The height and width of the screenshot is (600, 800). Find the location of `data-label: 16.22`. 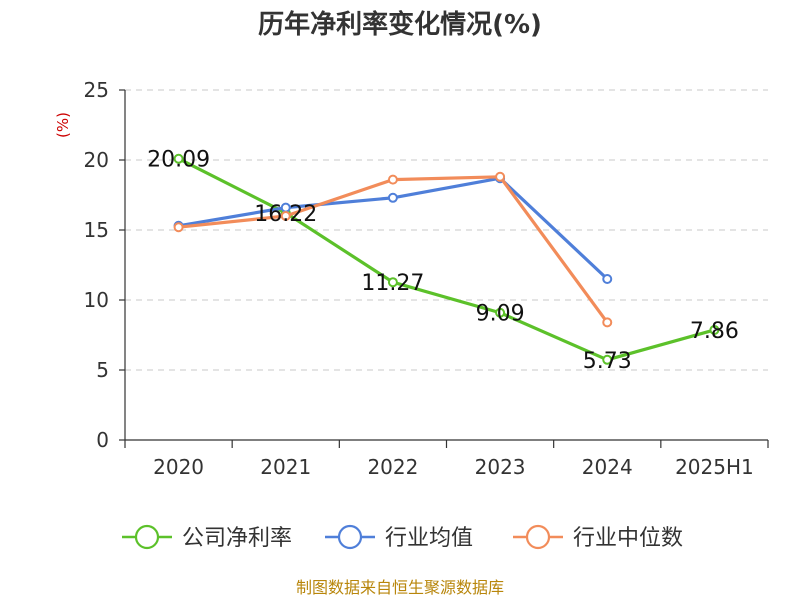

data-label: 16.22 is located at coordinates (285, 214).